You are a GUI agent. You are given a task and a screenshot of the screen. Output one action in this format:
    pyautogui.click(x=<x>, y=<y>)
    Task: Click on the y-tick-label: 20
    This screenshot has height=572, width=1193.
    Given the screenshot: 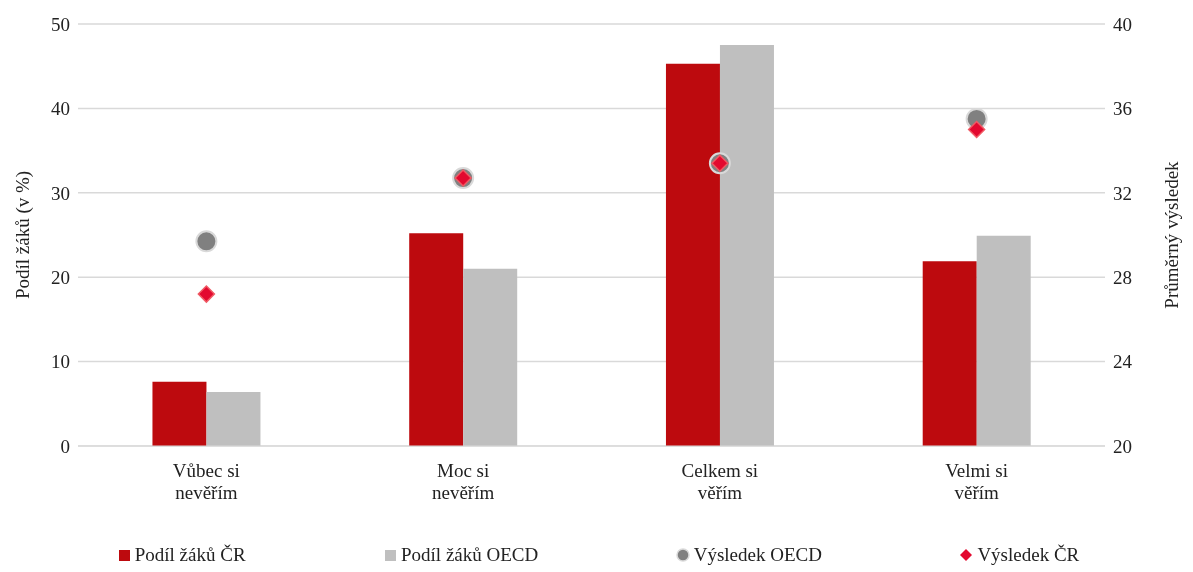 What is the action you would take?
    pyautogui.click(x=60, y=277)
    